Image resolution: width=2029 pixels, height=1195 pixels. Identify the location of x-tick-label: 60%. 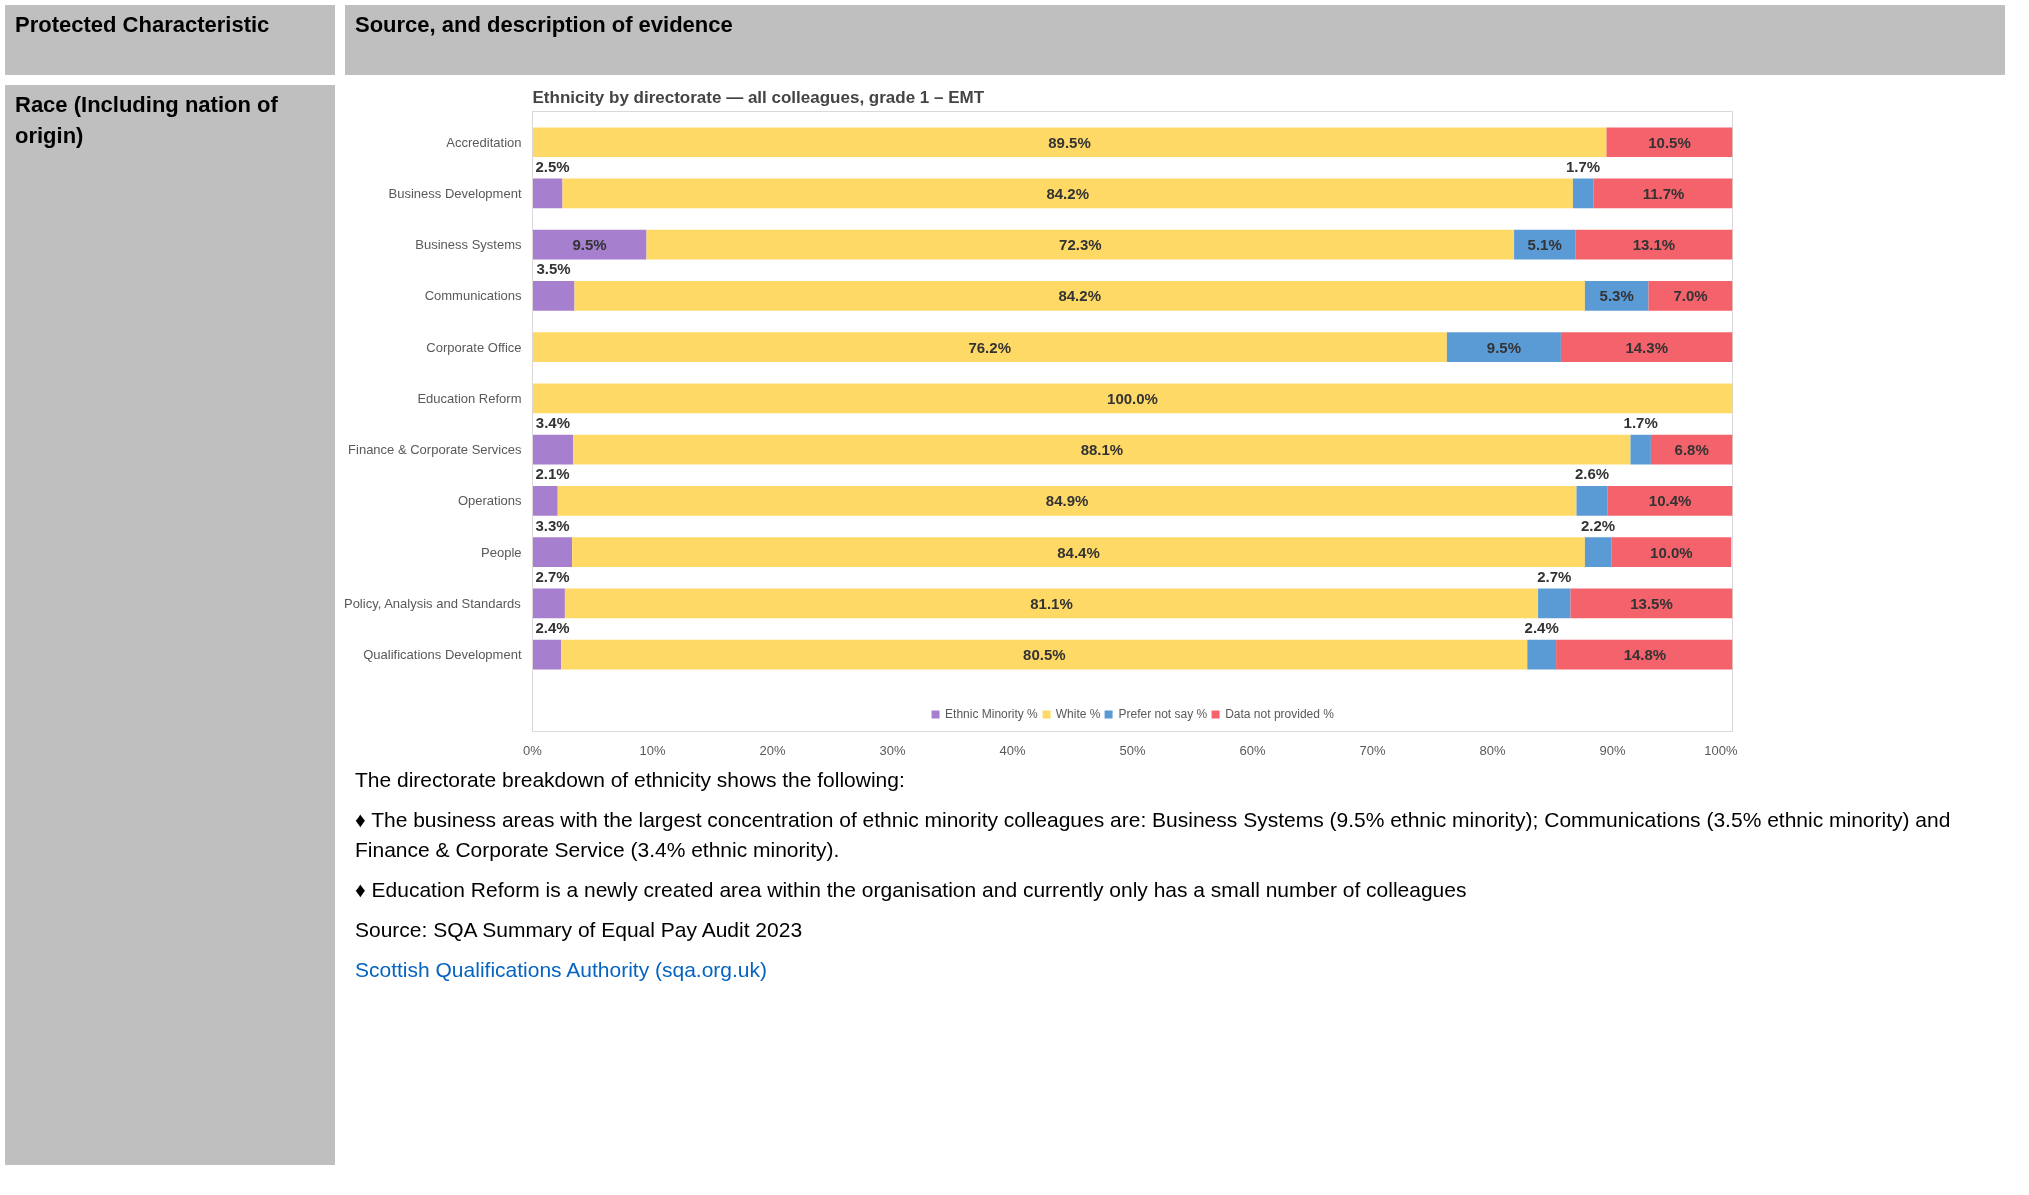
(1252, 750).